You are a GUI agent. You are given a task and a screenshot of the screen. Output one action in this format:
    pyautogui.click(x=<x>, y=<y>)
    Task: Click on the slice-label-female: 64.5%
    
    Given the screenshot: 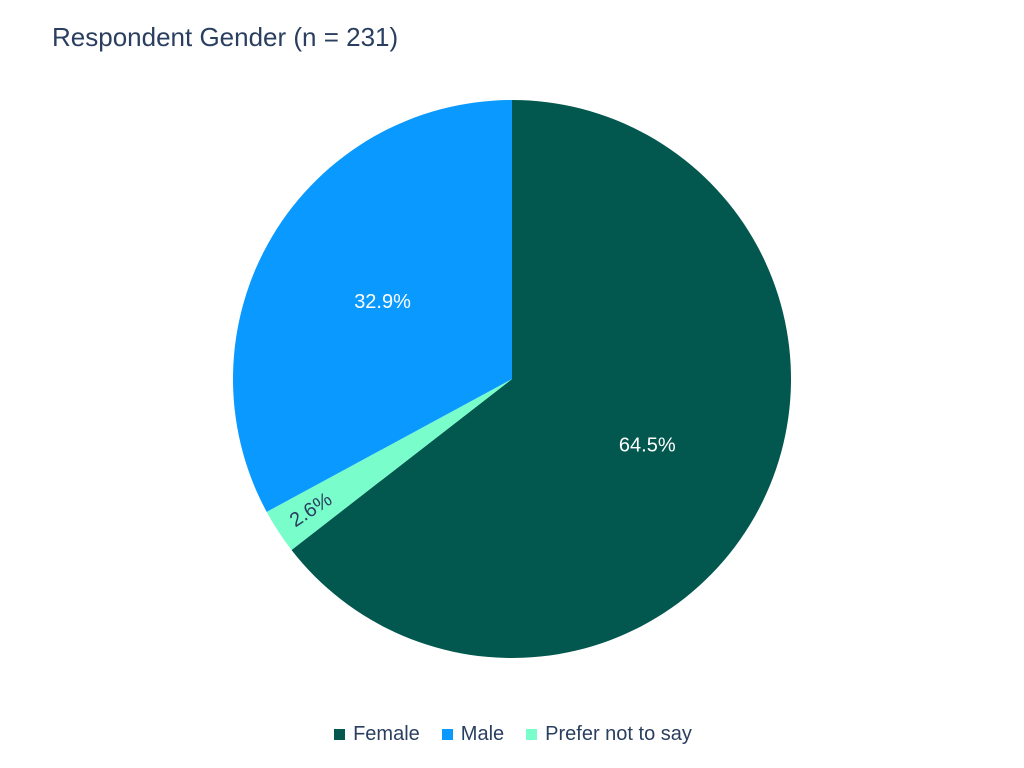 What is the action you would take?
    pyautogui.click(x=647, y=445)
    